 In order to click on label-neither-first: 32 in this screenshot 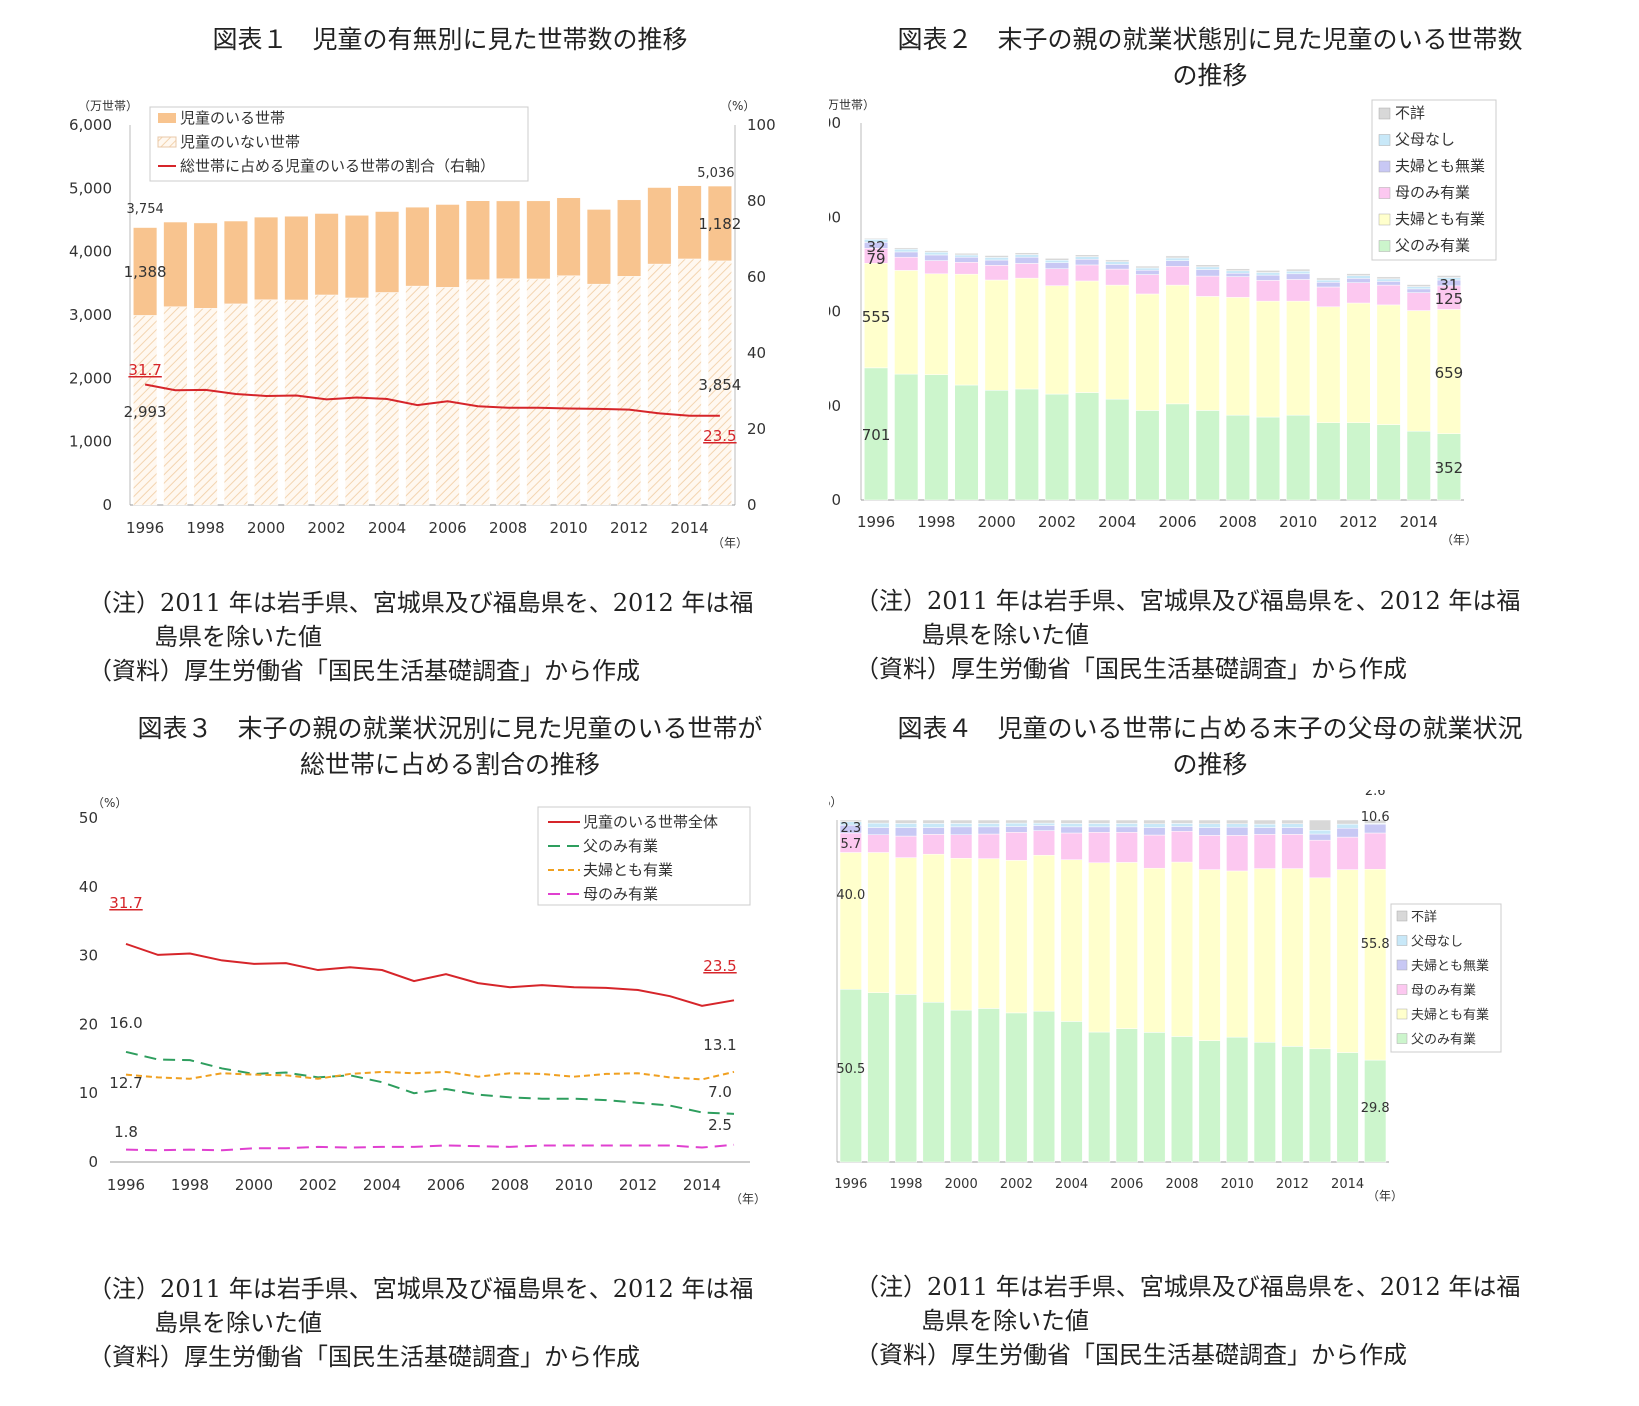, I will do `click(876, 247)`.